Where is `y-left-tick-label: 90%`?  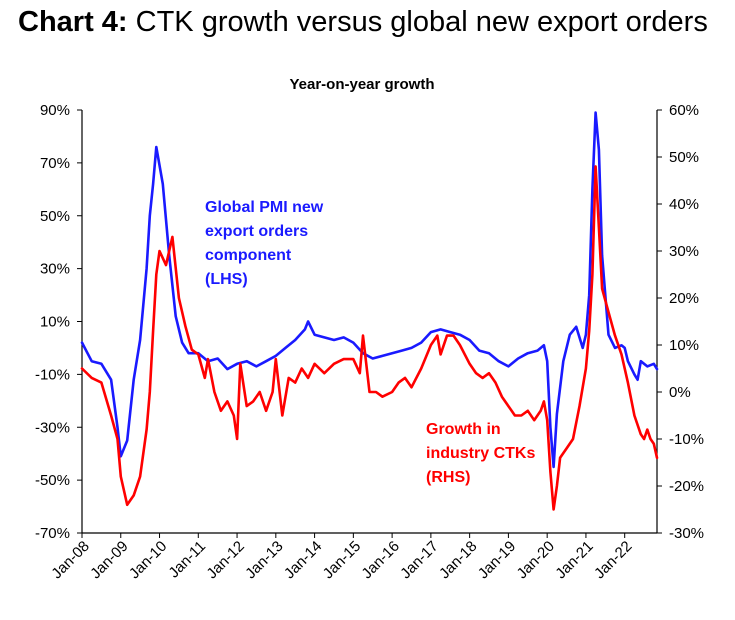
y-left-tick-label: 90% is located at coordinates (55, 110).